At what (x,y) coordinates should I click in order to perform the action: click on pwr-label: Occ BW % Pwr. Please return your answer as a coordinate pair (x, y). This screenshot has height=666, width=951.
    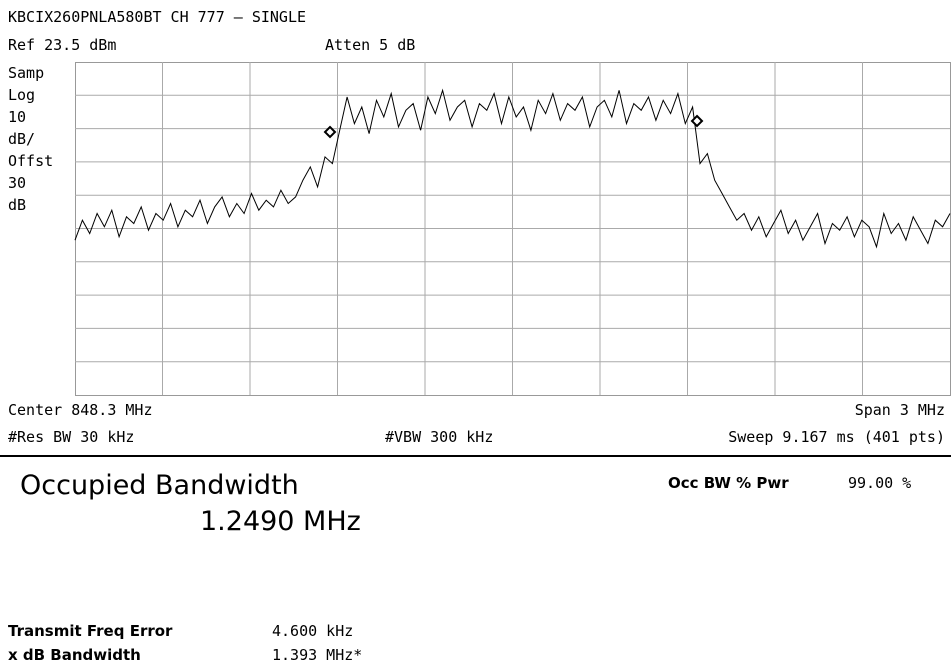
    Looking at the image, I should click on (728, 483).